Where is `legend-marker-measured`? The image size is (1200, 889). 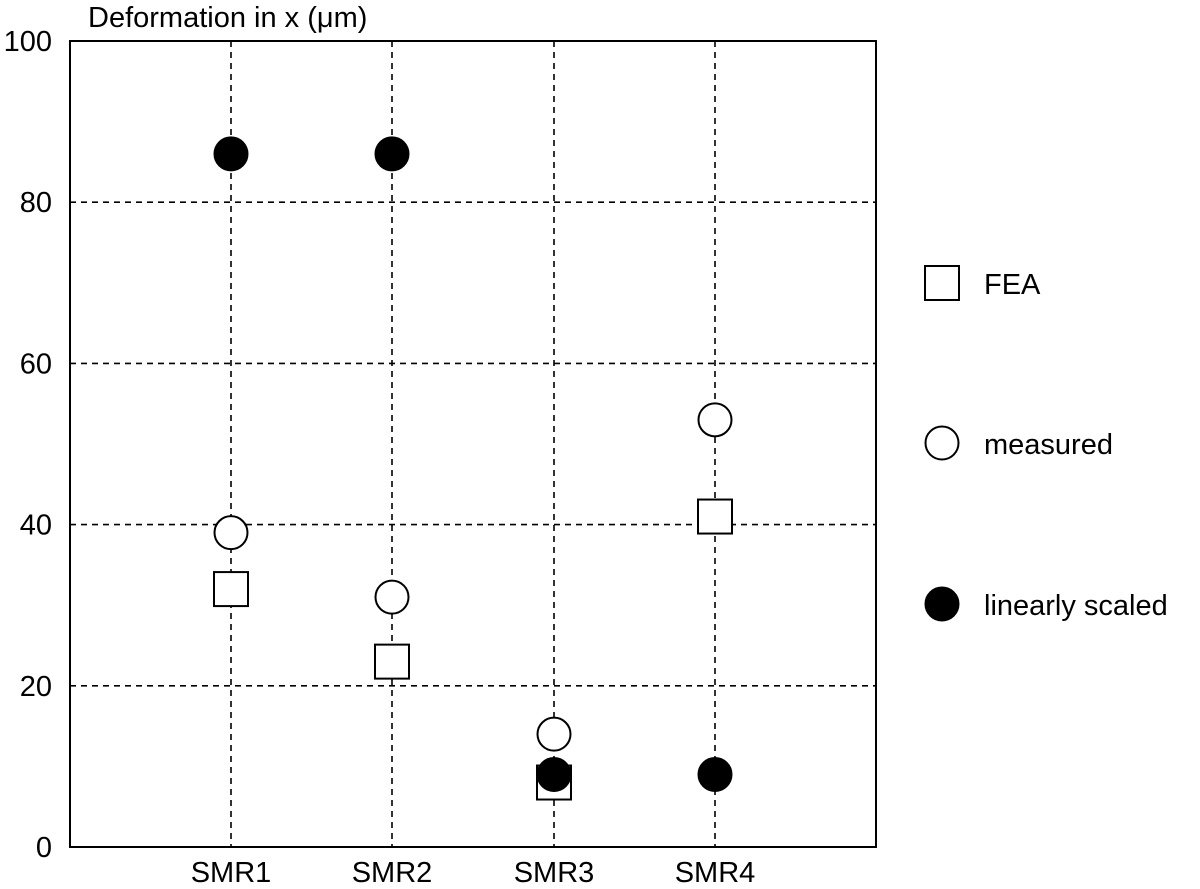
legend-marker-measured is located at coordinates (942, 443).